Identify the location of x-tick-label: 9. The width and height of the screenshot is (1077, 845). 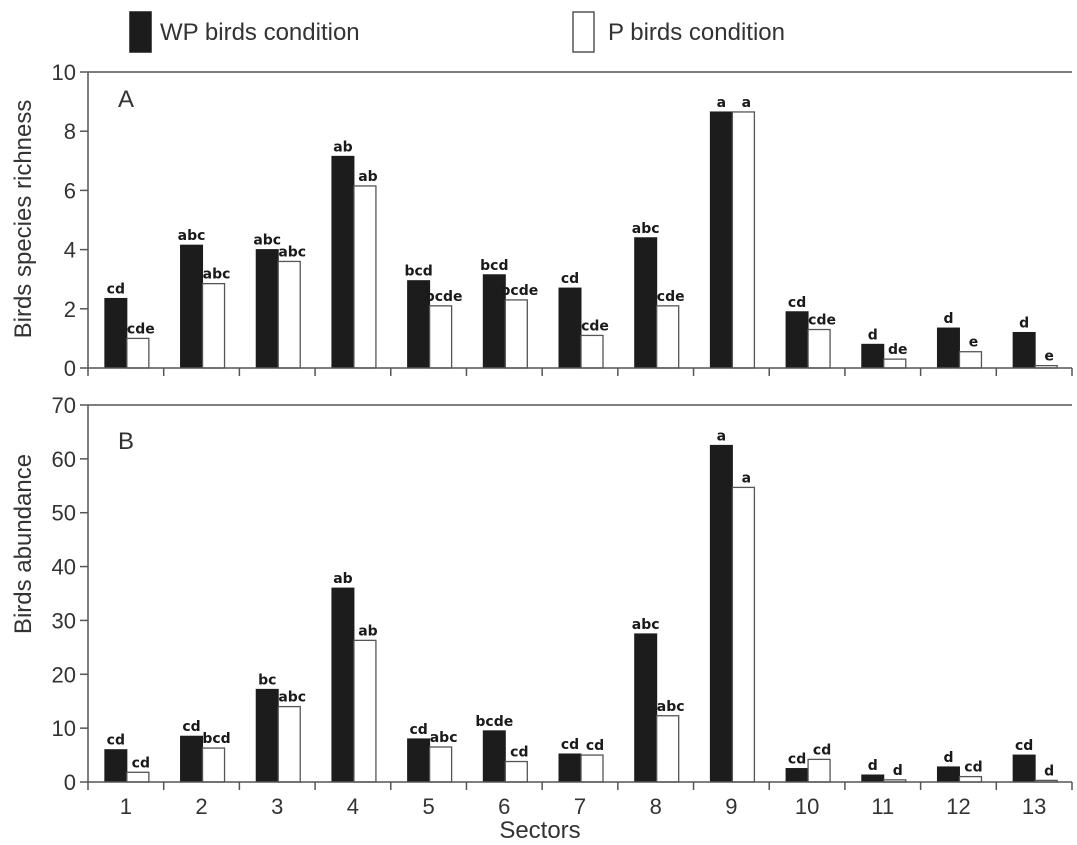
(731, 806).